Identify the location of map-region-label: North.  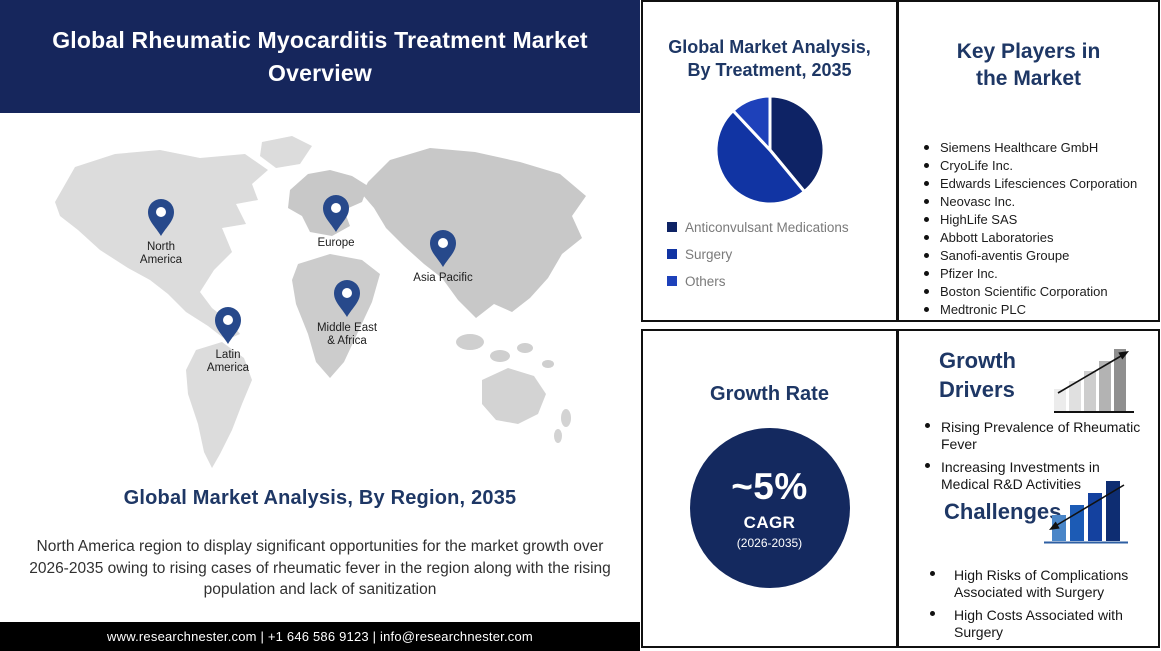
(161, 247).